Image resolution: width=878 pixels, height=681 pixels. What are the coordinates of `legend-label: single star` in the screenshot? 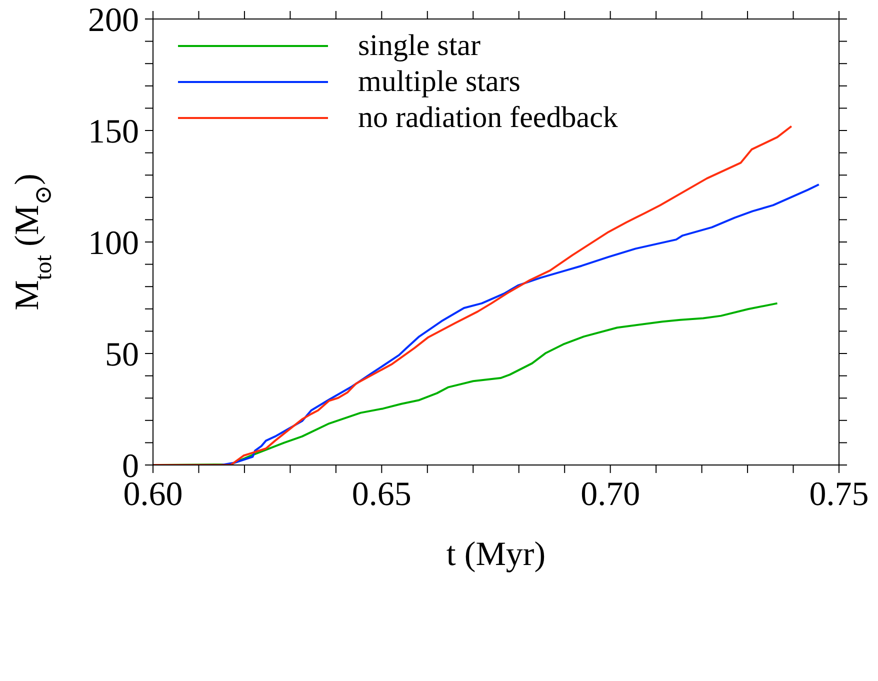 It's located at (419, 46).